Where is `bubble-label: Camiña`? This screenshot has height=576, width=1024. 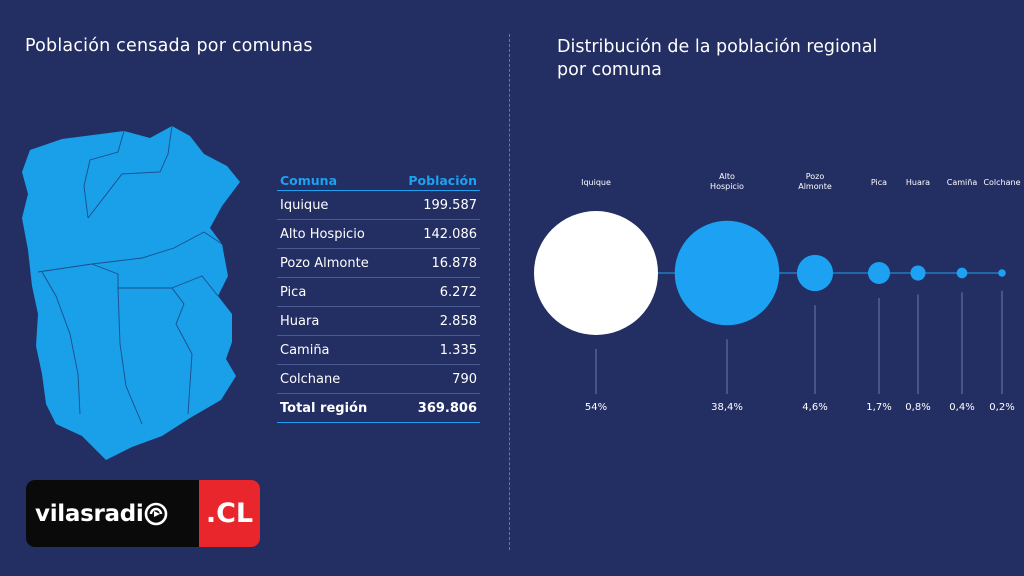
bubble-label: Camiña is located at coordinates (962, 182).